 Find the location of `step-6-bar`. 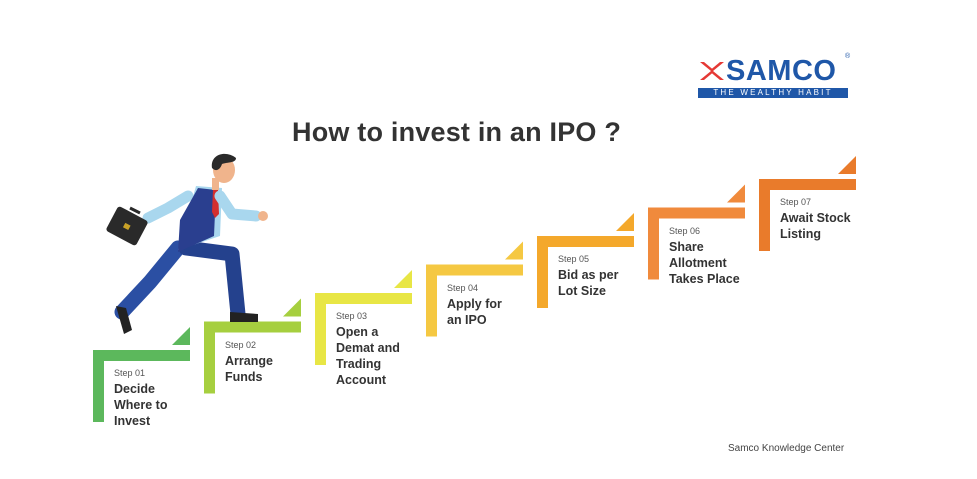

step-6-bar is located at coordinates (696, 213).